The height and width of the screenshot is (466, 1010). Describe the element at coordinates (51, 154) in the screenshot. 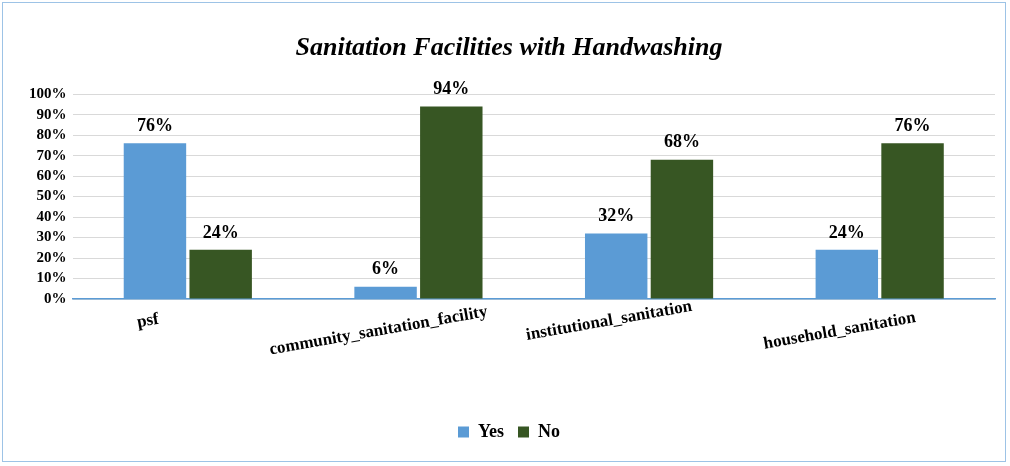

I see `y-tick-label: 70%` at that location.